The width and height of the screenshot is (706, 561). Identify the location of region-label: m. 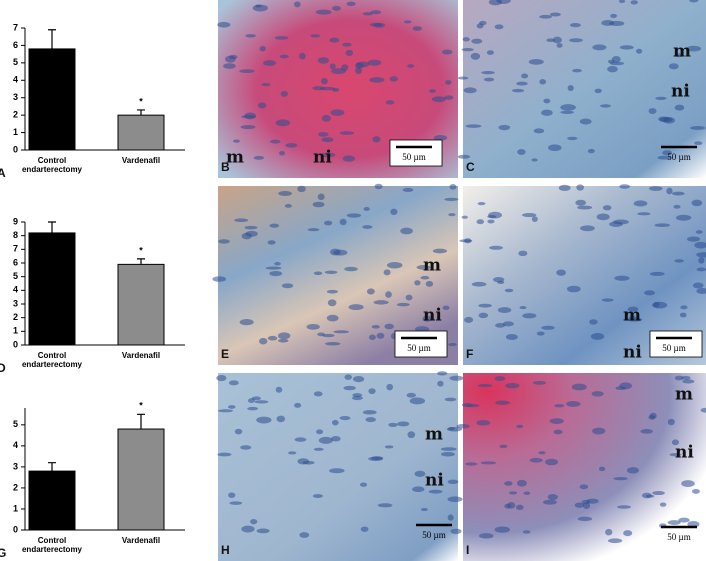
(684, 395).